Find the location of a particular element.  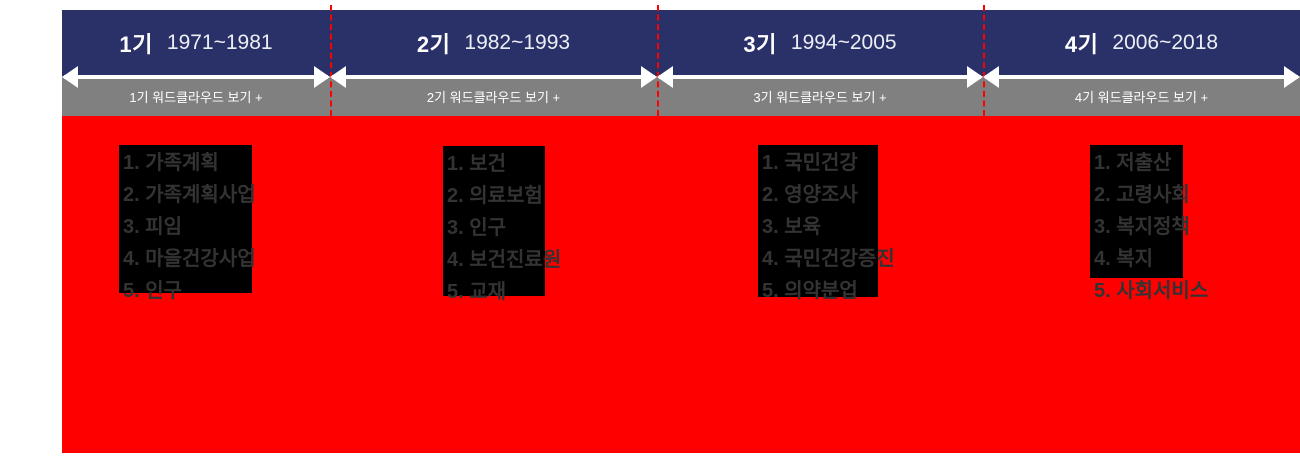

period-3-label: 3기 is located at coordinates (760, 44).